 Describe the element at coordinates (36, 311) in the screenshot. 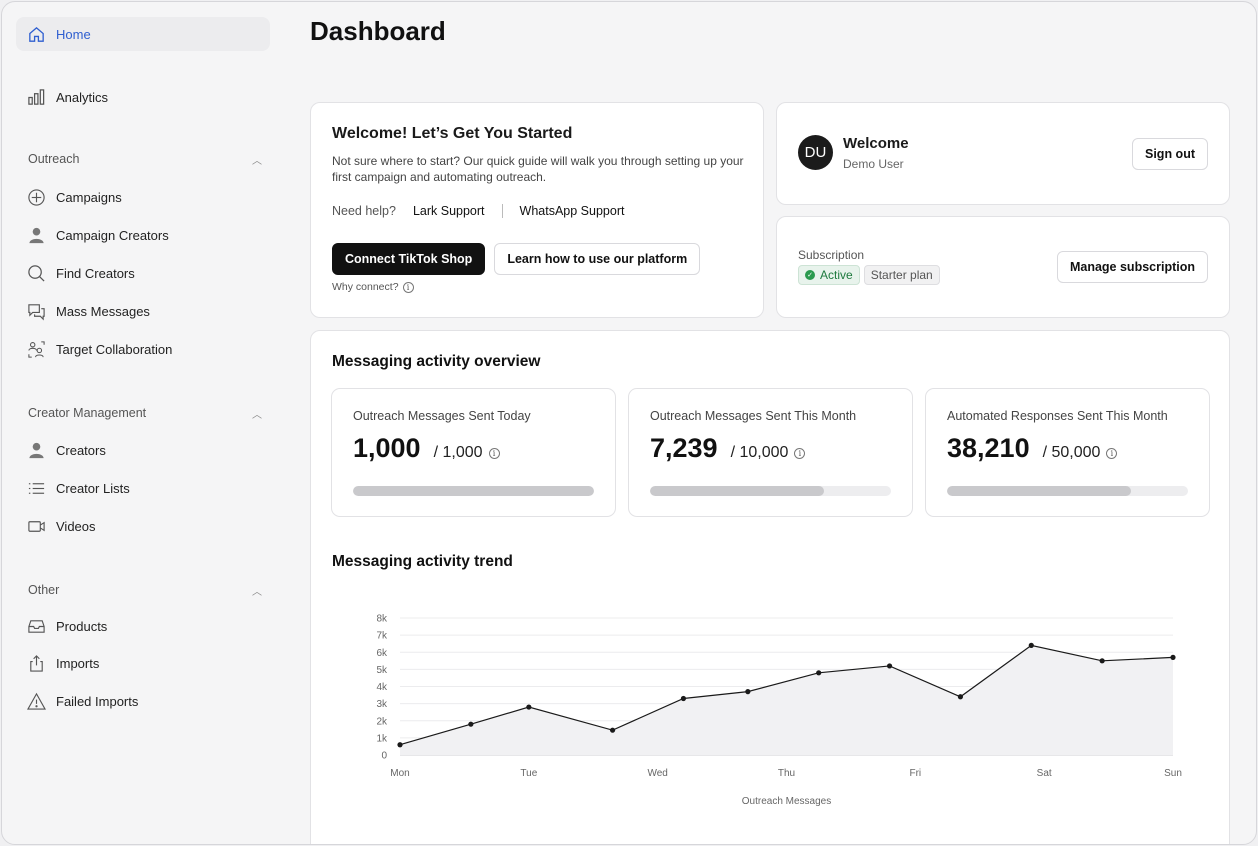

I see `chat-bubbles-icon` at that location.